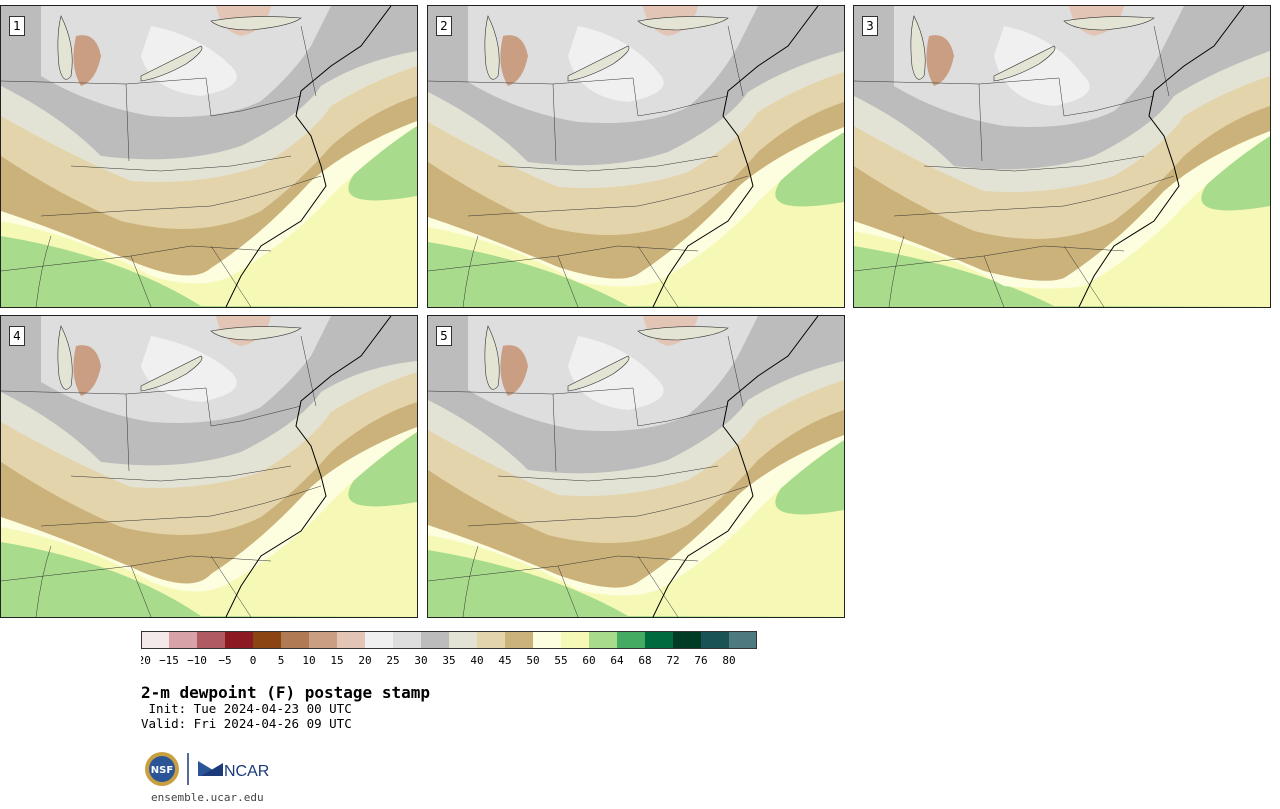 The image size is (1280, 809). I want to click on colorbar-frame, so click(449, 640).